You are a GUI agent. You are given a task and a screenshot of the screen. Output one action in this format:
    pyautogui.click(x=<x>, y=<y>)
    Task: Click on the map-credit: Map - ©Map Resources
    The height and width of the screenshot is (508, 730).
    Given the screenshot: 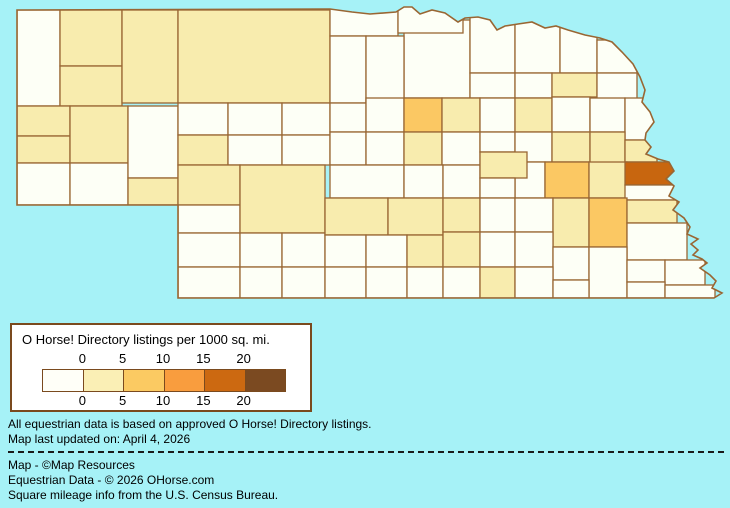 What is the action you would take?
    pyautogui.click(x=71, y=465)
    